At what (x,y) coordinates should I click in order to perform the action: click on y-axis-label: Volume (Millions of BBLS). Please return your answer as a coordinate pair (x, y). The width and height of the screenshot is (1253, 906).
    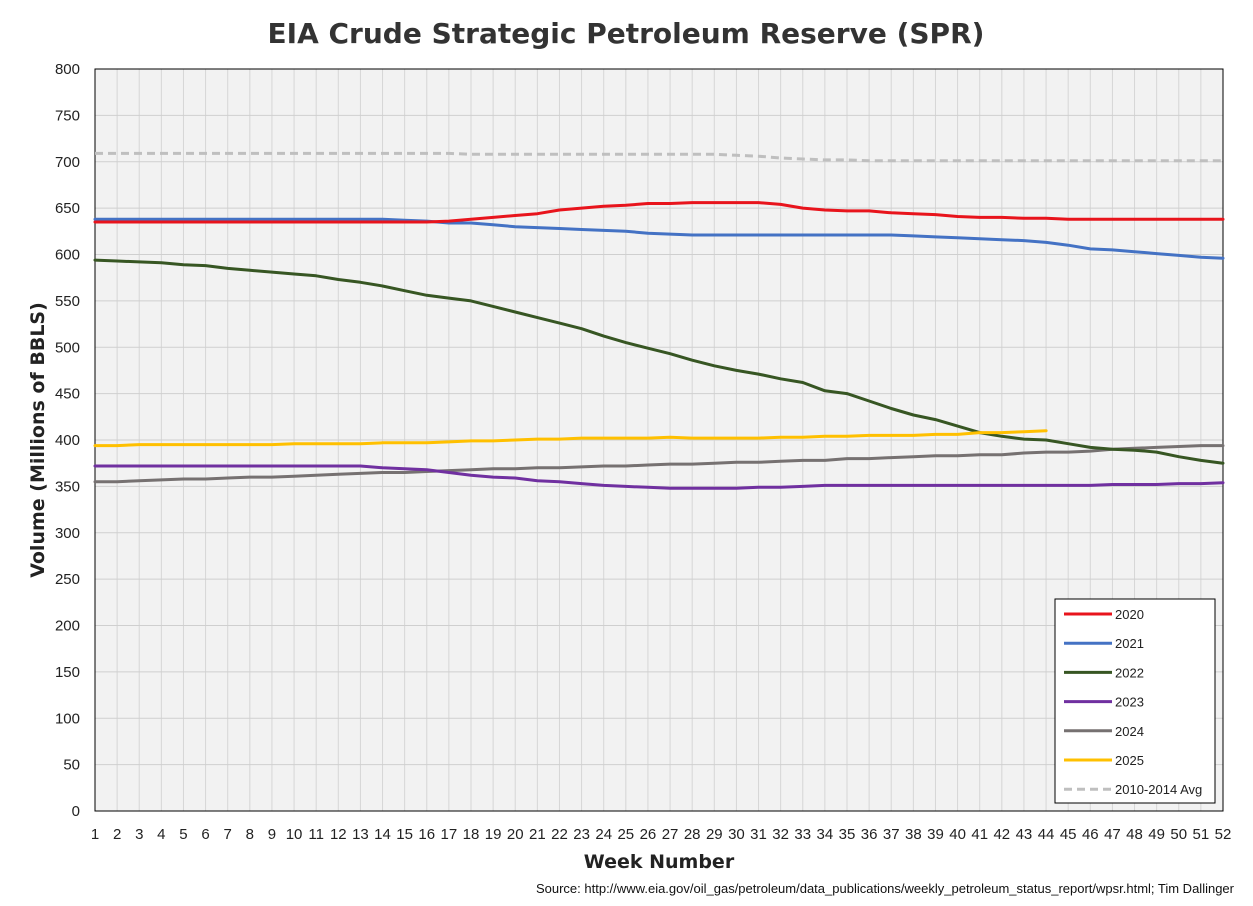
    Looking at the image, I should click on (38, 440).